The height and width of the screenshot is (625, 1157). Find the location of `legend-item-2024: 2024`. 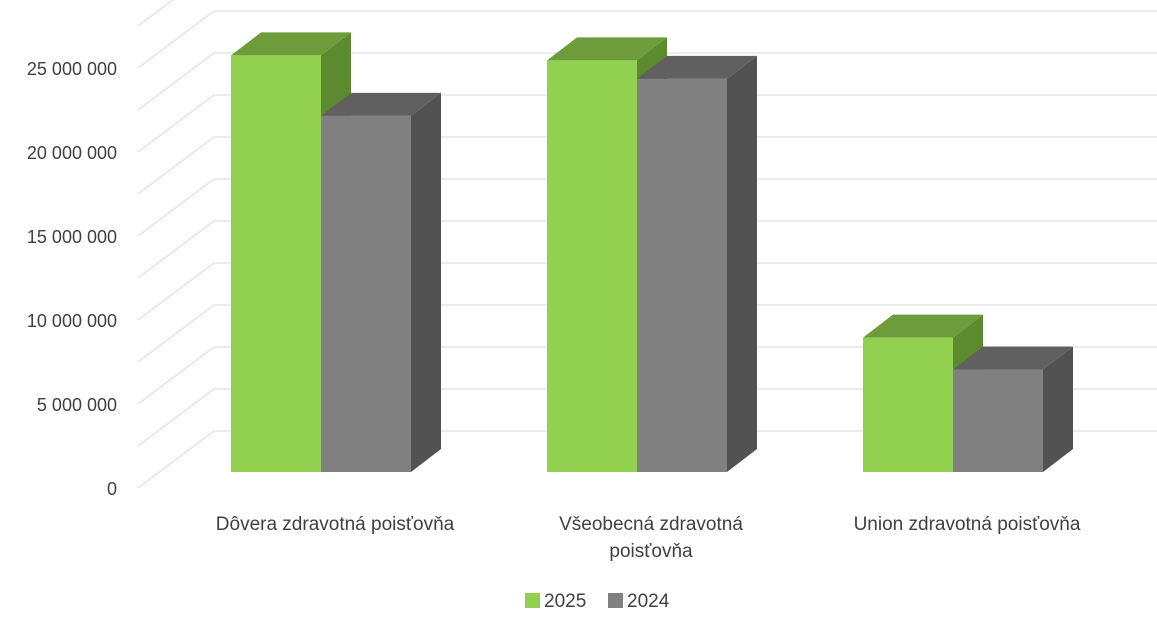

legend-item-2024: 2024 is located at coordinates (639, 601).